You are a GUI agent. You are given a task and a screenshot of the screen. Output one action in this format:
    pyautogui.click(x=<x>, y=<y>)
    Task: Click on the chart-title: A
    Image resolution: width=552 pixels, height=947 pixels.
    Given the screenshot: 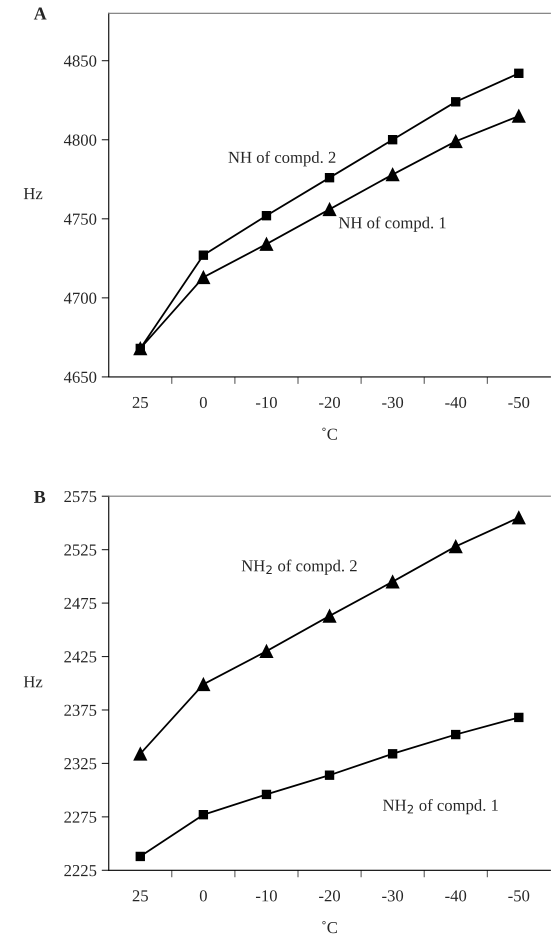 What is the action you would take?
    pyautogui.click(x=40, y=14)
    